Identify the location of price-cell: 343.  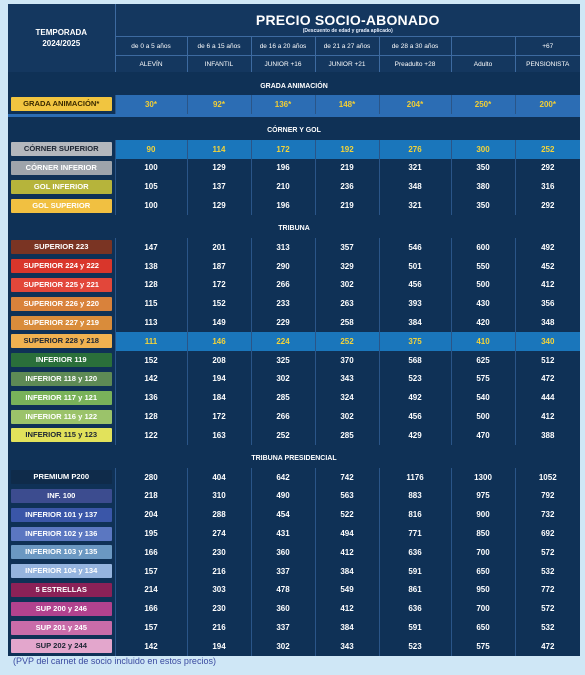
(346, 646).